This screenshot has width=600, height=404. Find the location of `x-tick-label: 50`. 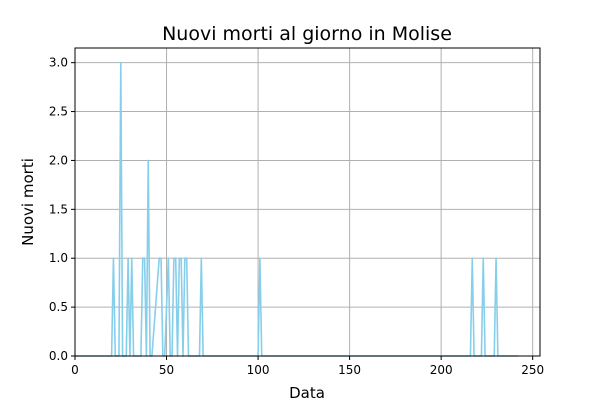

x-tick-label: 50 is located at coordinates (166, 370).